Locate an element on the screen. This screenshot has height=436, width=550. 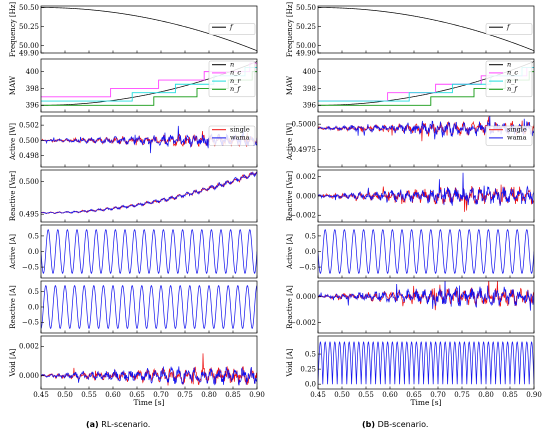
series-wama-a4 is located at coordinates (149, 192).